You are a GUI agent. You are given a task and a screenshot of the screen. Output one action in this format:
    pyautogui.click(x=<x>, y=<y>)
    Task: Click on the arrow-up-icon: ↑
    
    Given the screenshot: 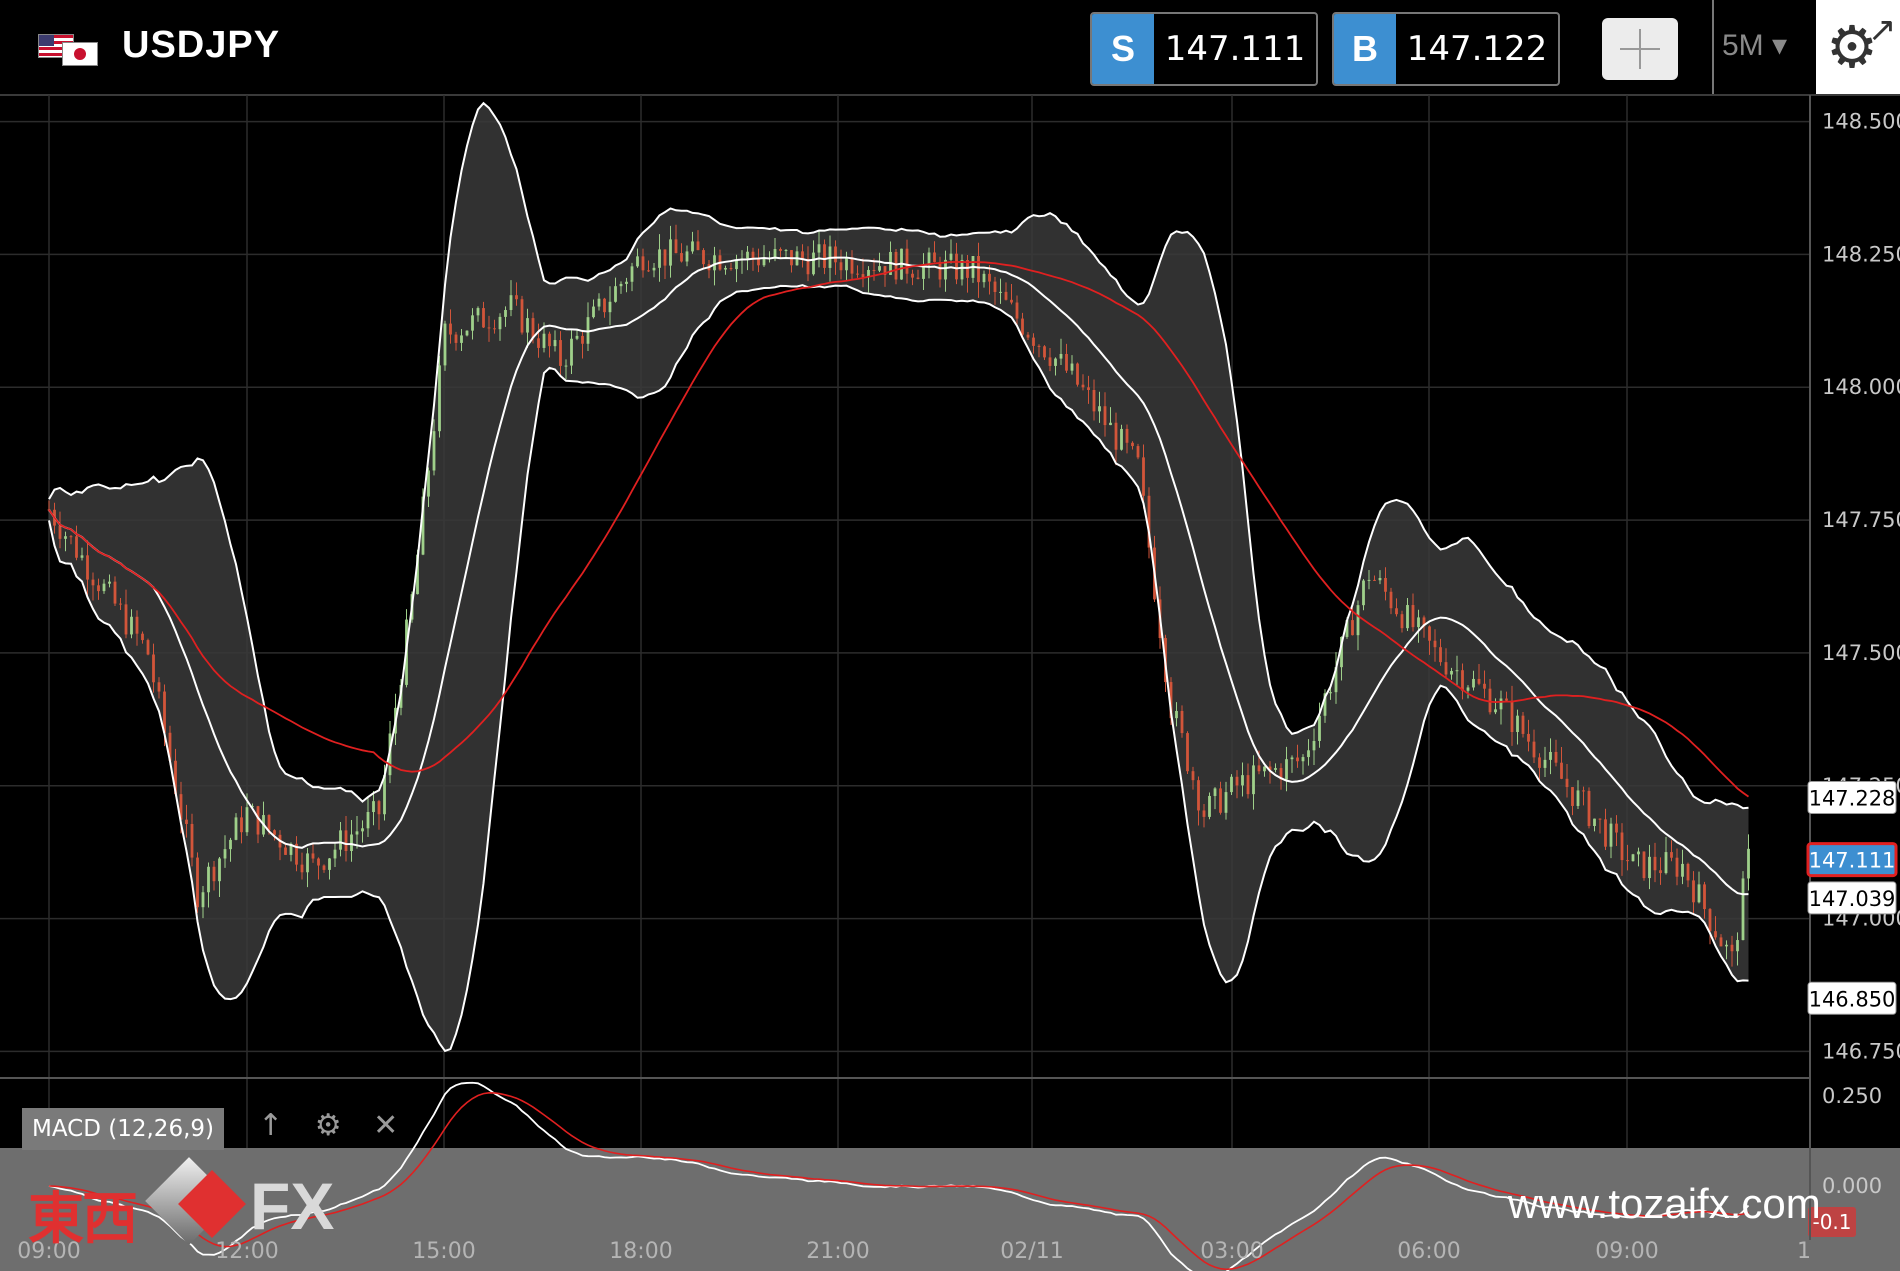 What is the action you would take?
    pyautogui.click(x=271, y=1125)
    